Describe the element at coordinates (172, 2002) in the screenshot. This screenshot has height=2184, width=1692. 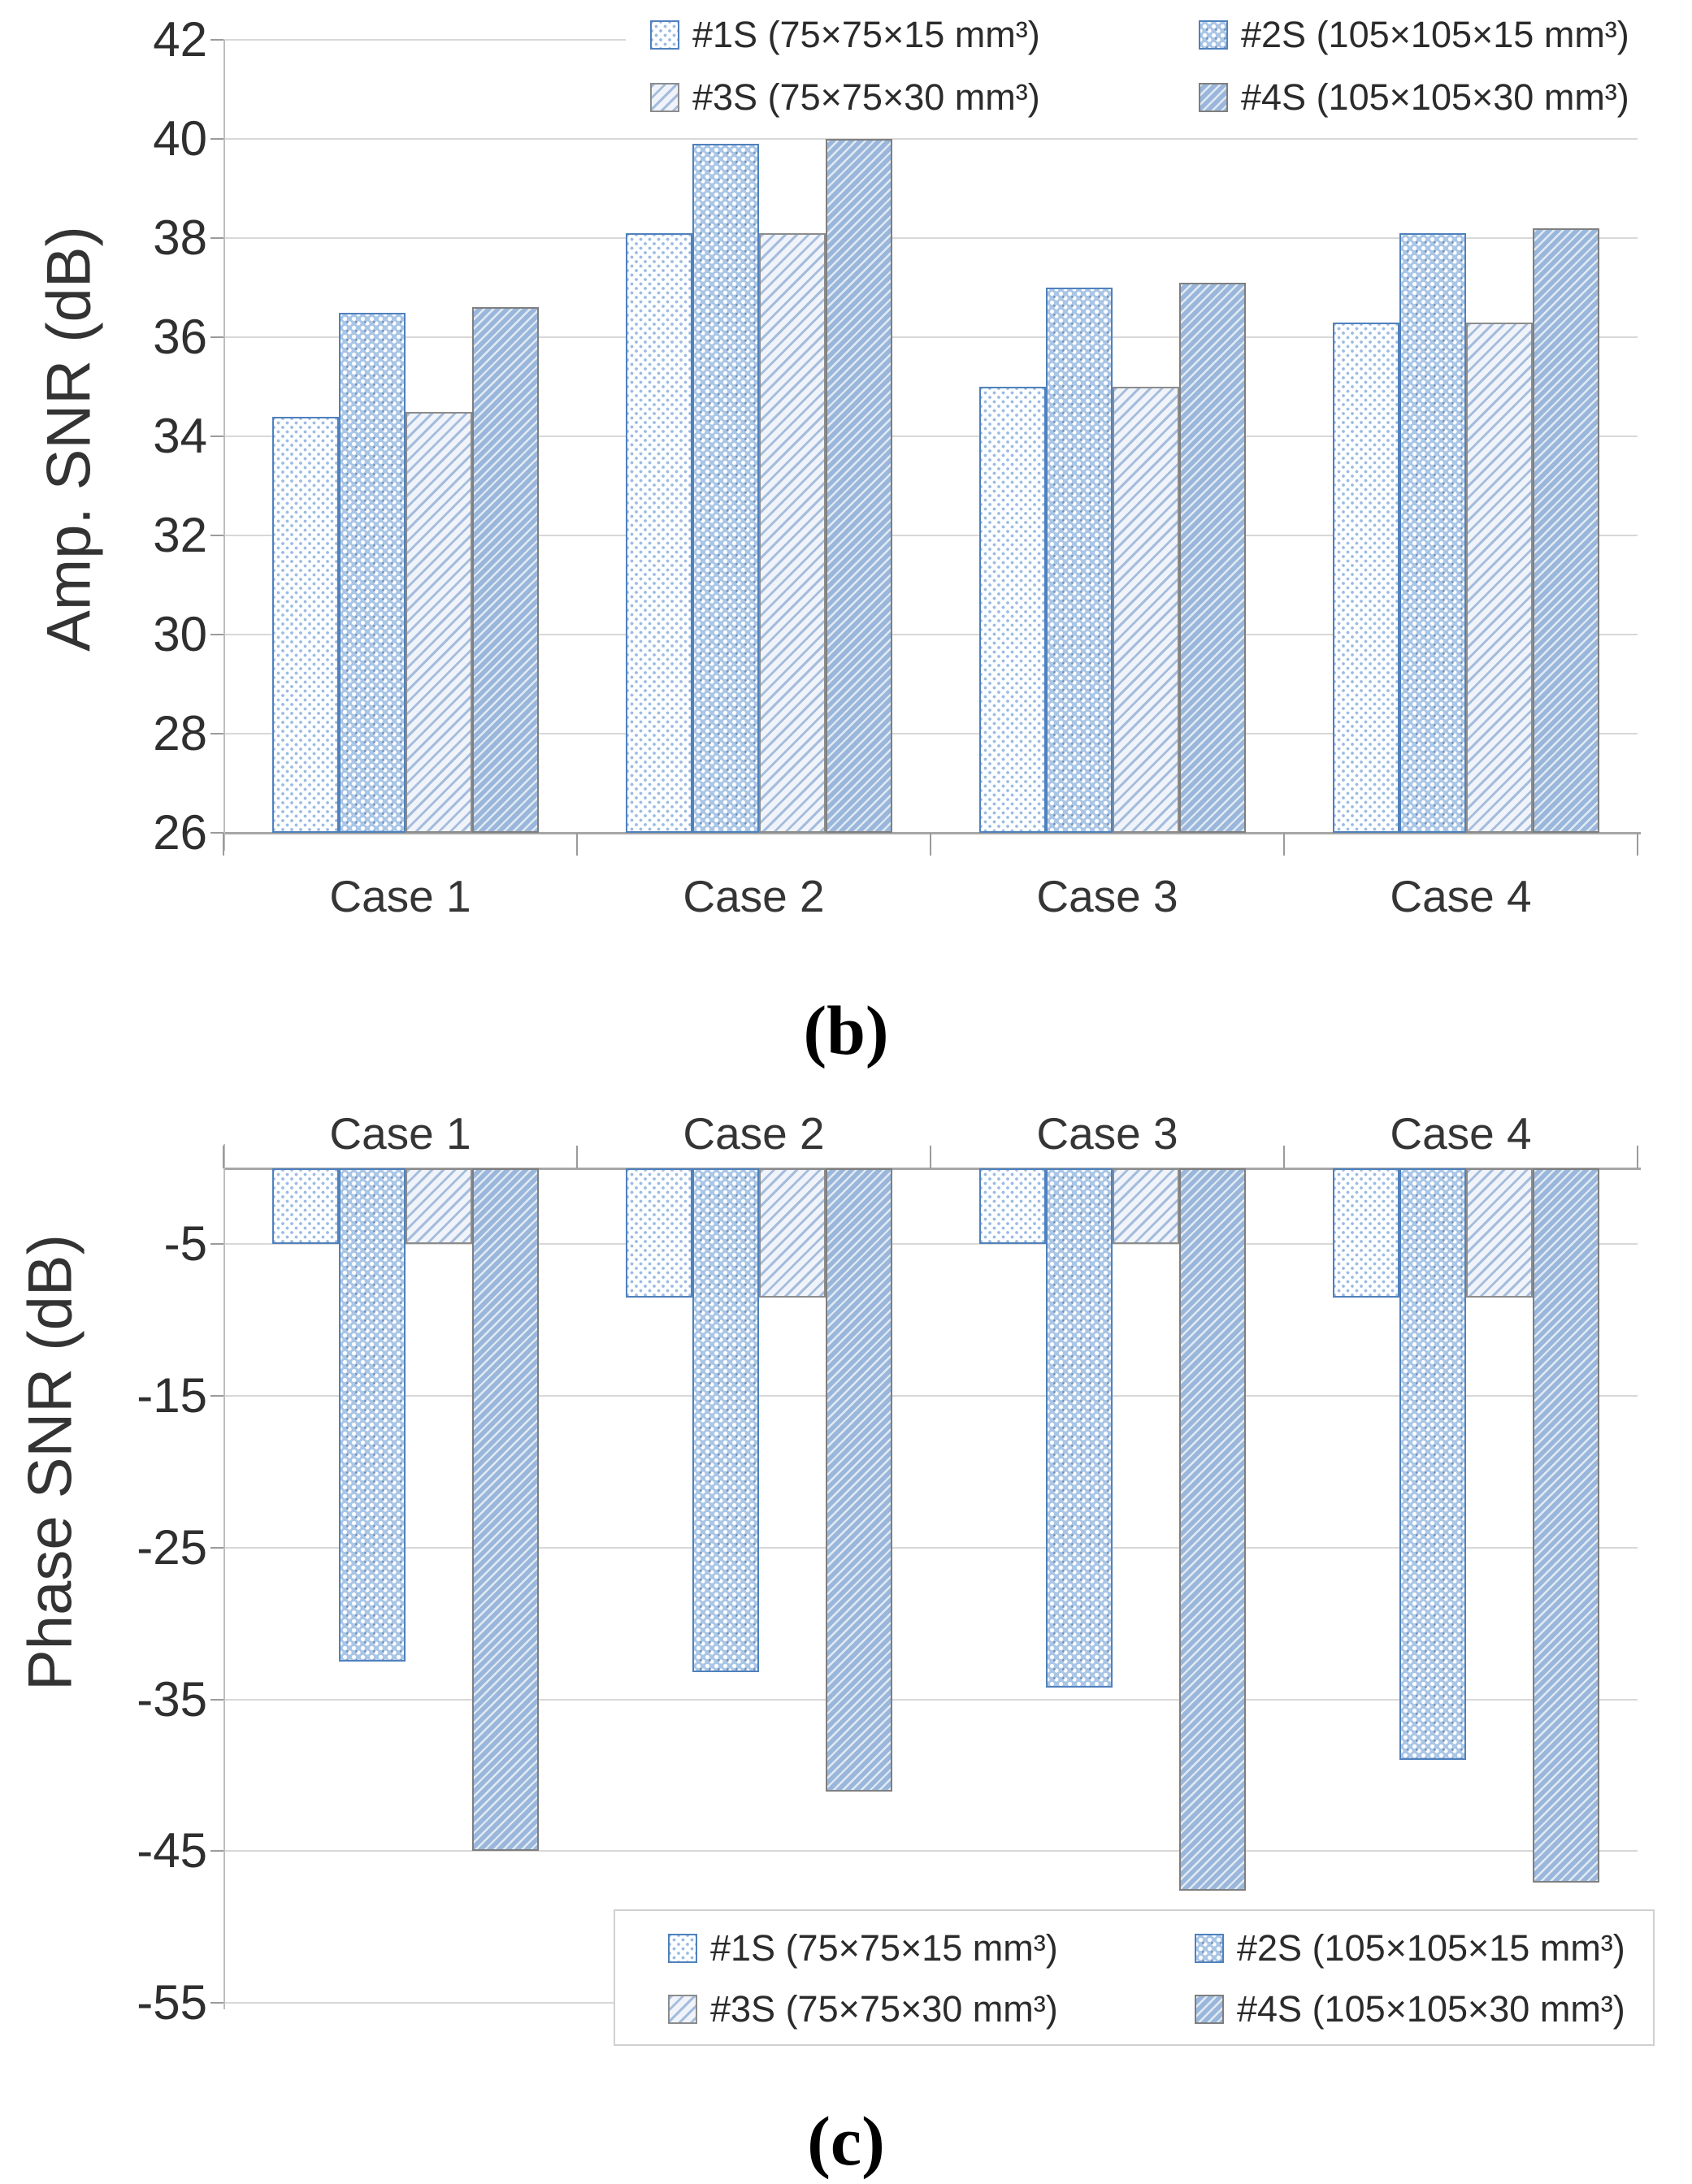
I see `y-tick-label--55: -55` at that location.